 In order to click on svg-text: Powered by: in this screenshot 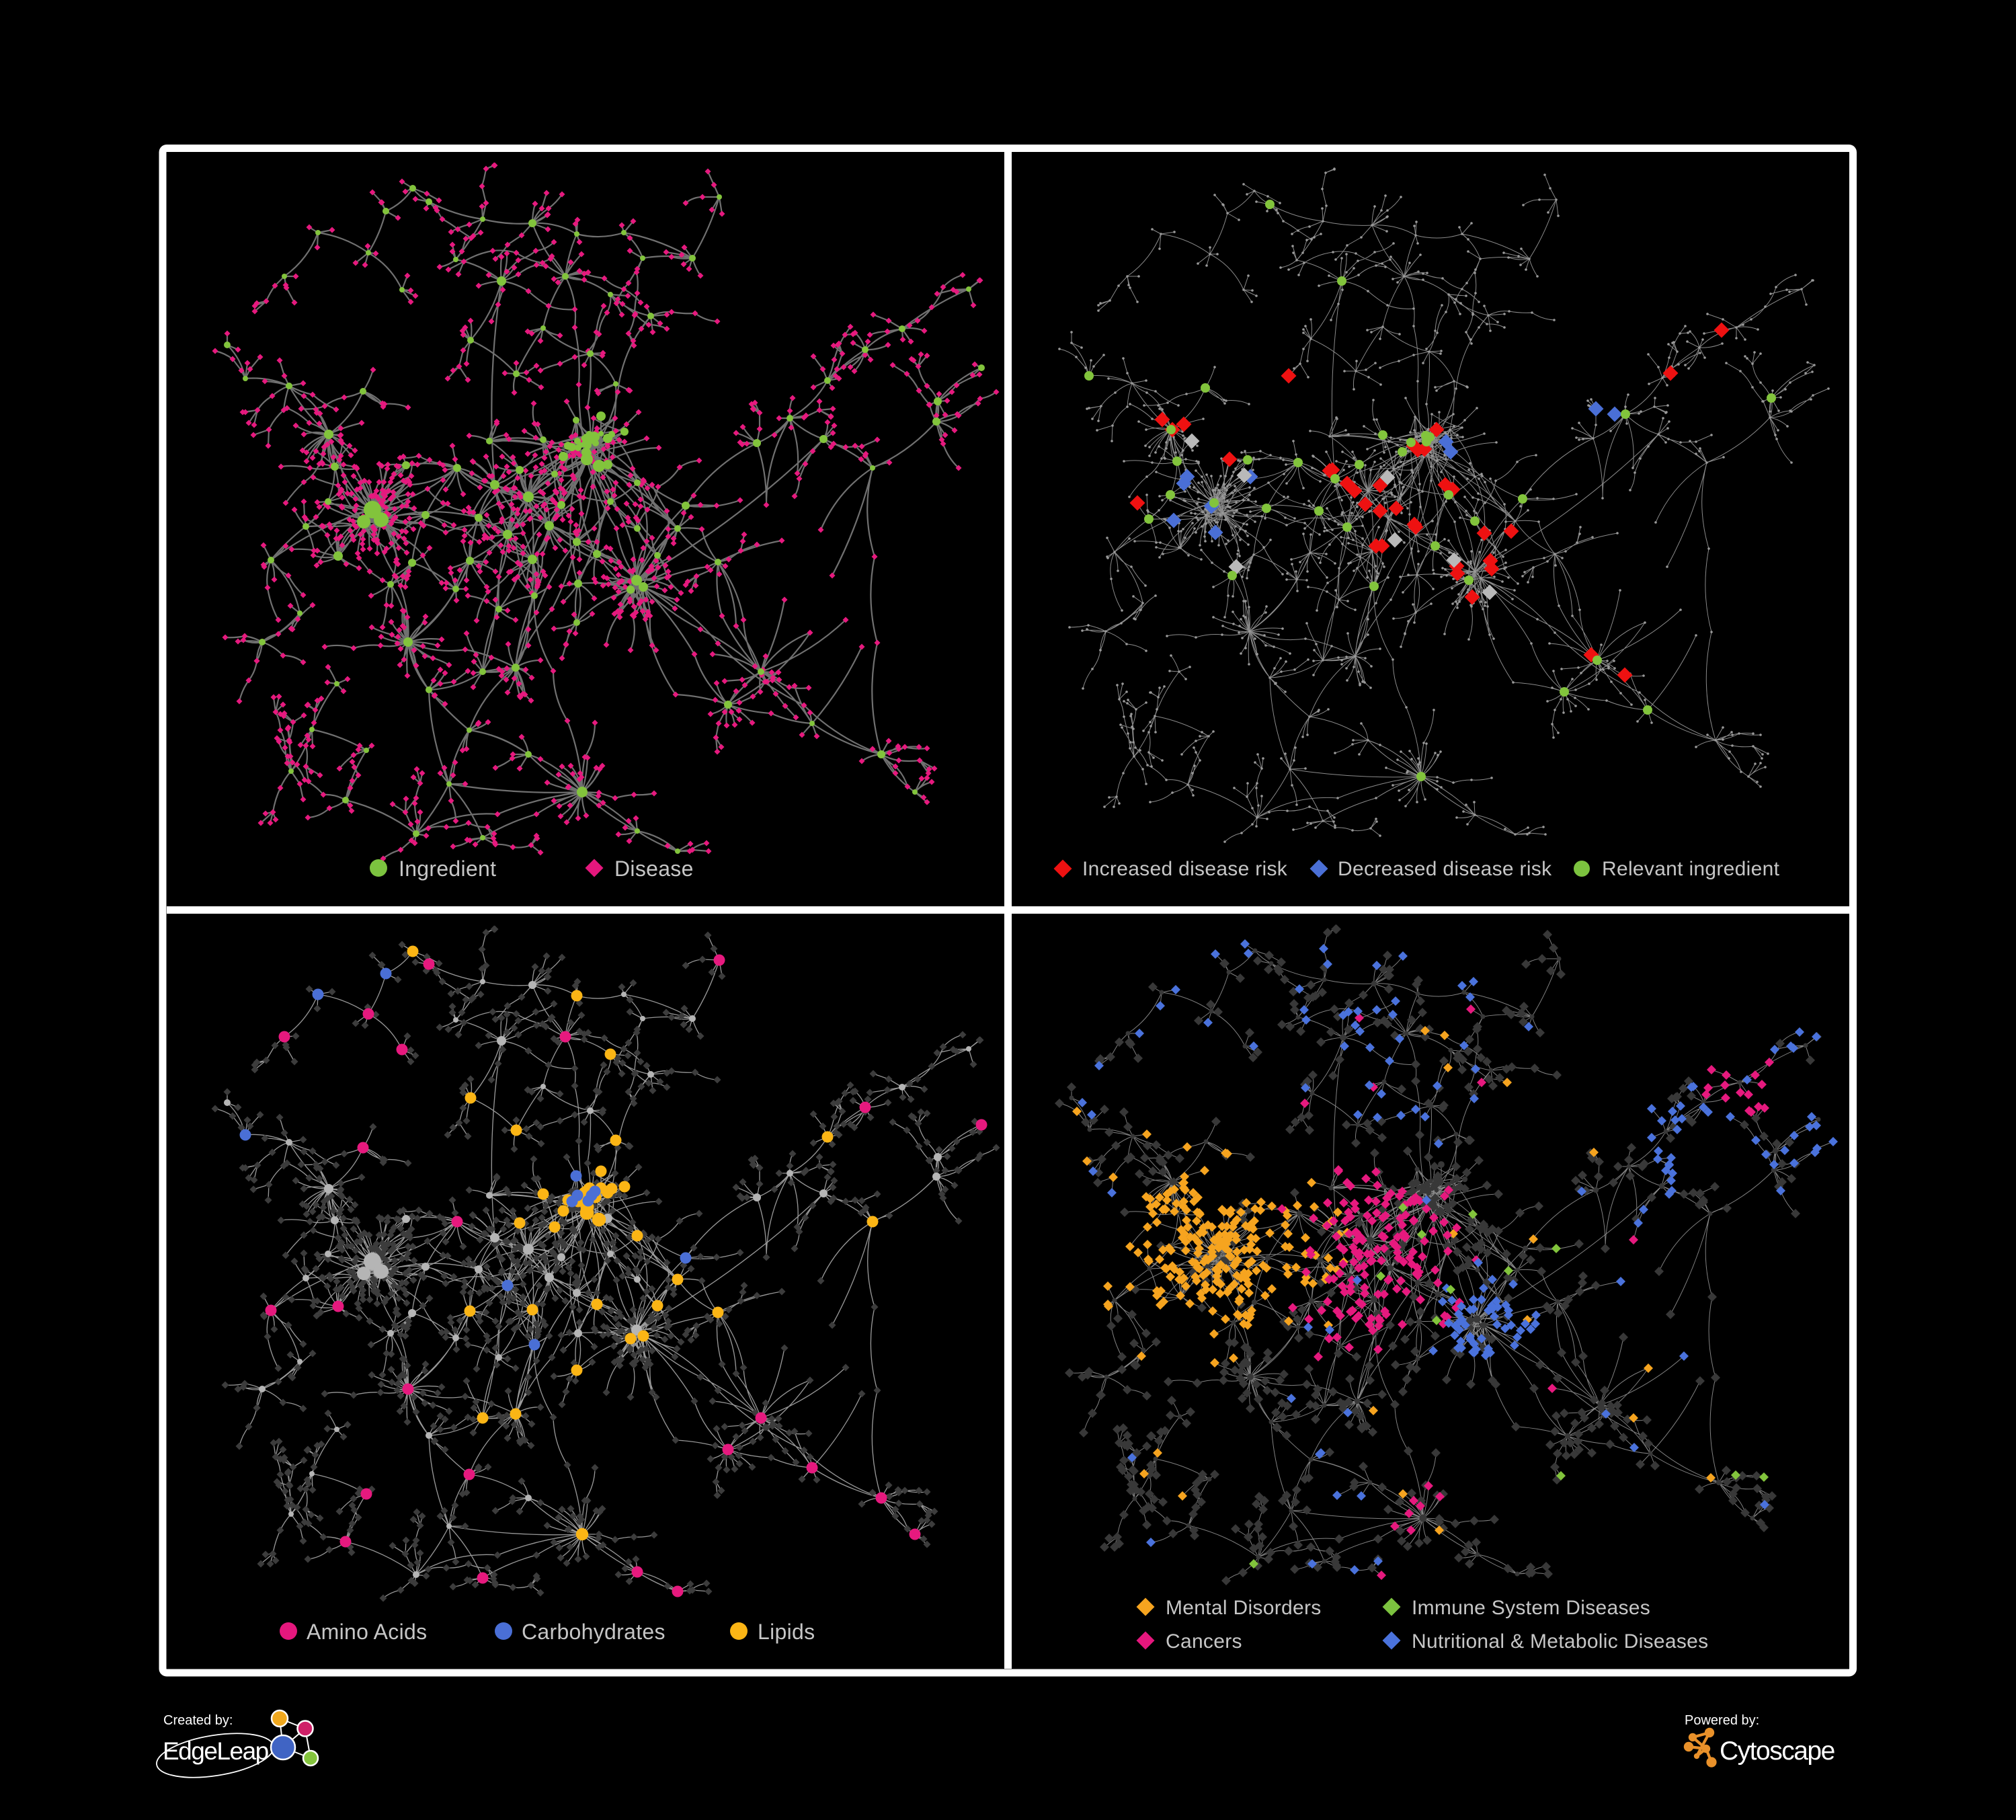, I will do `click(1722, 1720)`.